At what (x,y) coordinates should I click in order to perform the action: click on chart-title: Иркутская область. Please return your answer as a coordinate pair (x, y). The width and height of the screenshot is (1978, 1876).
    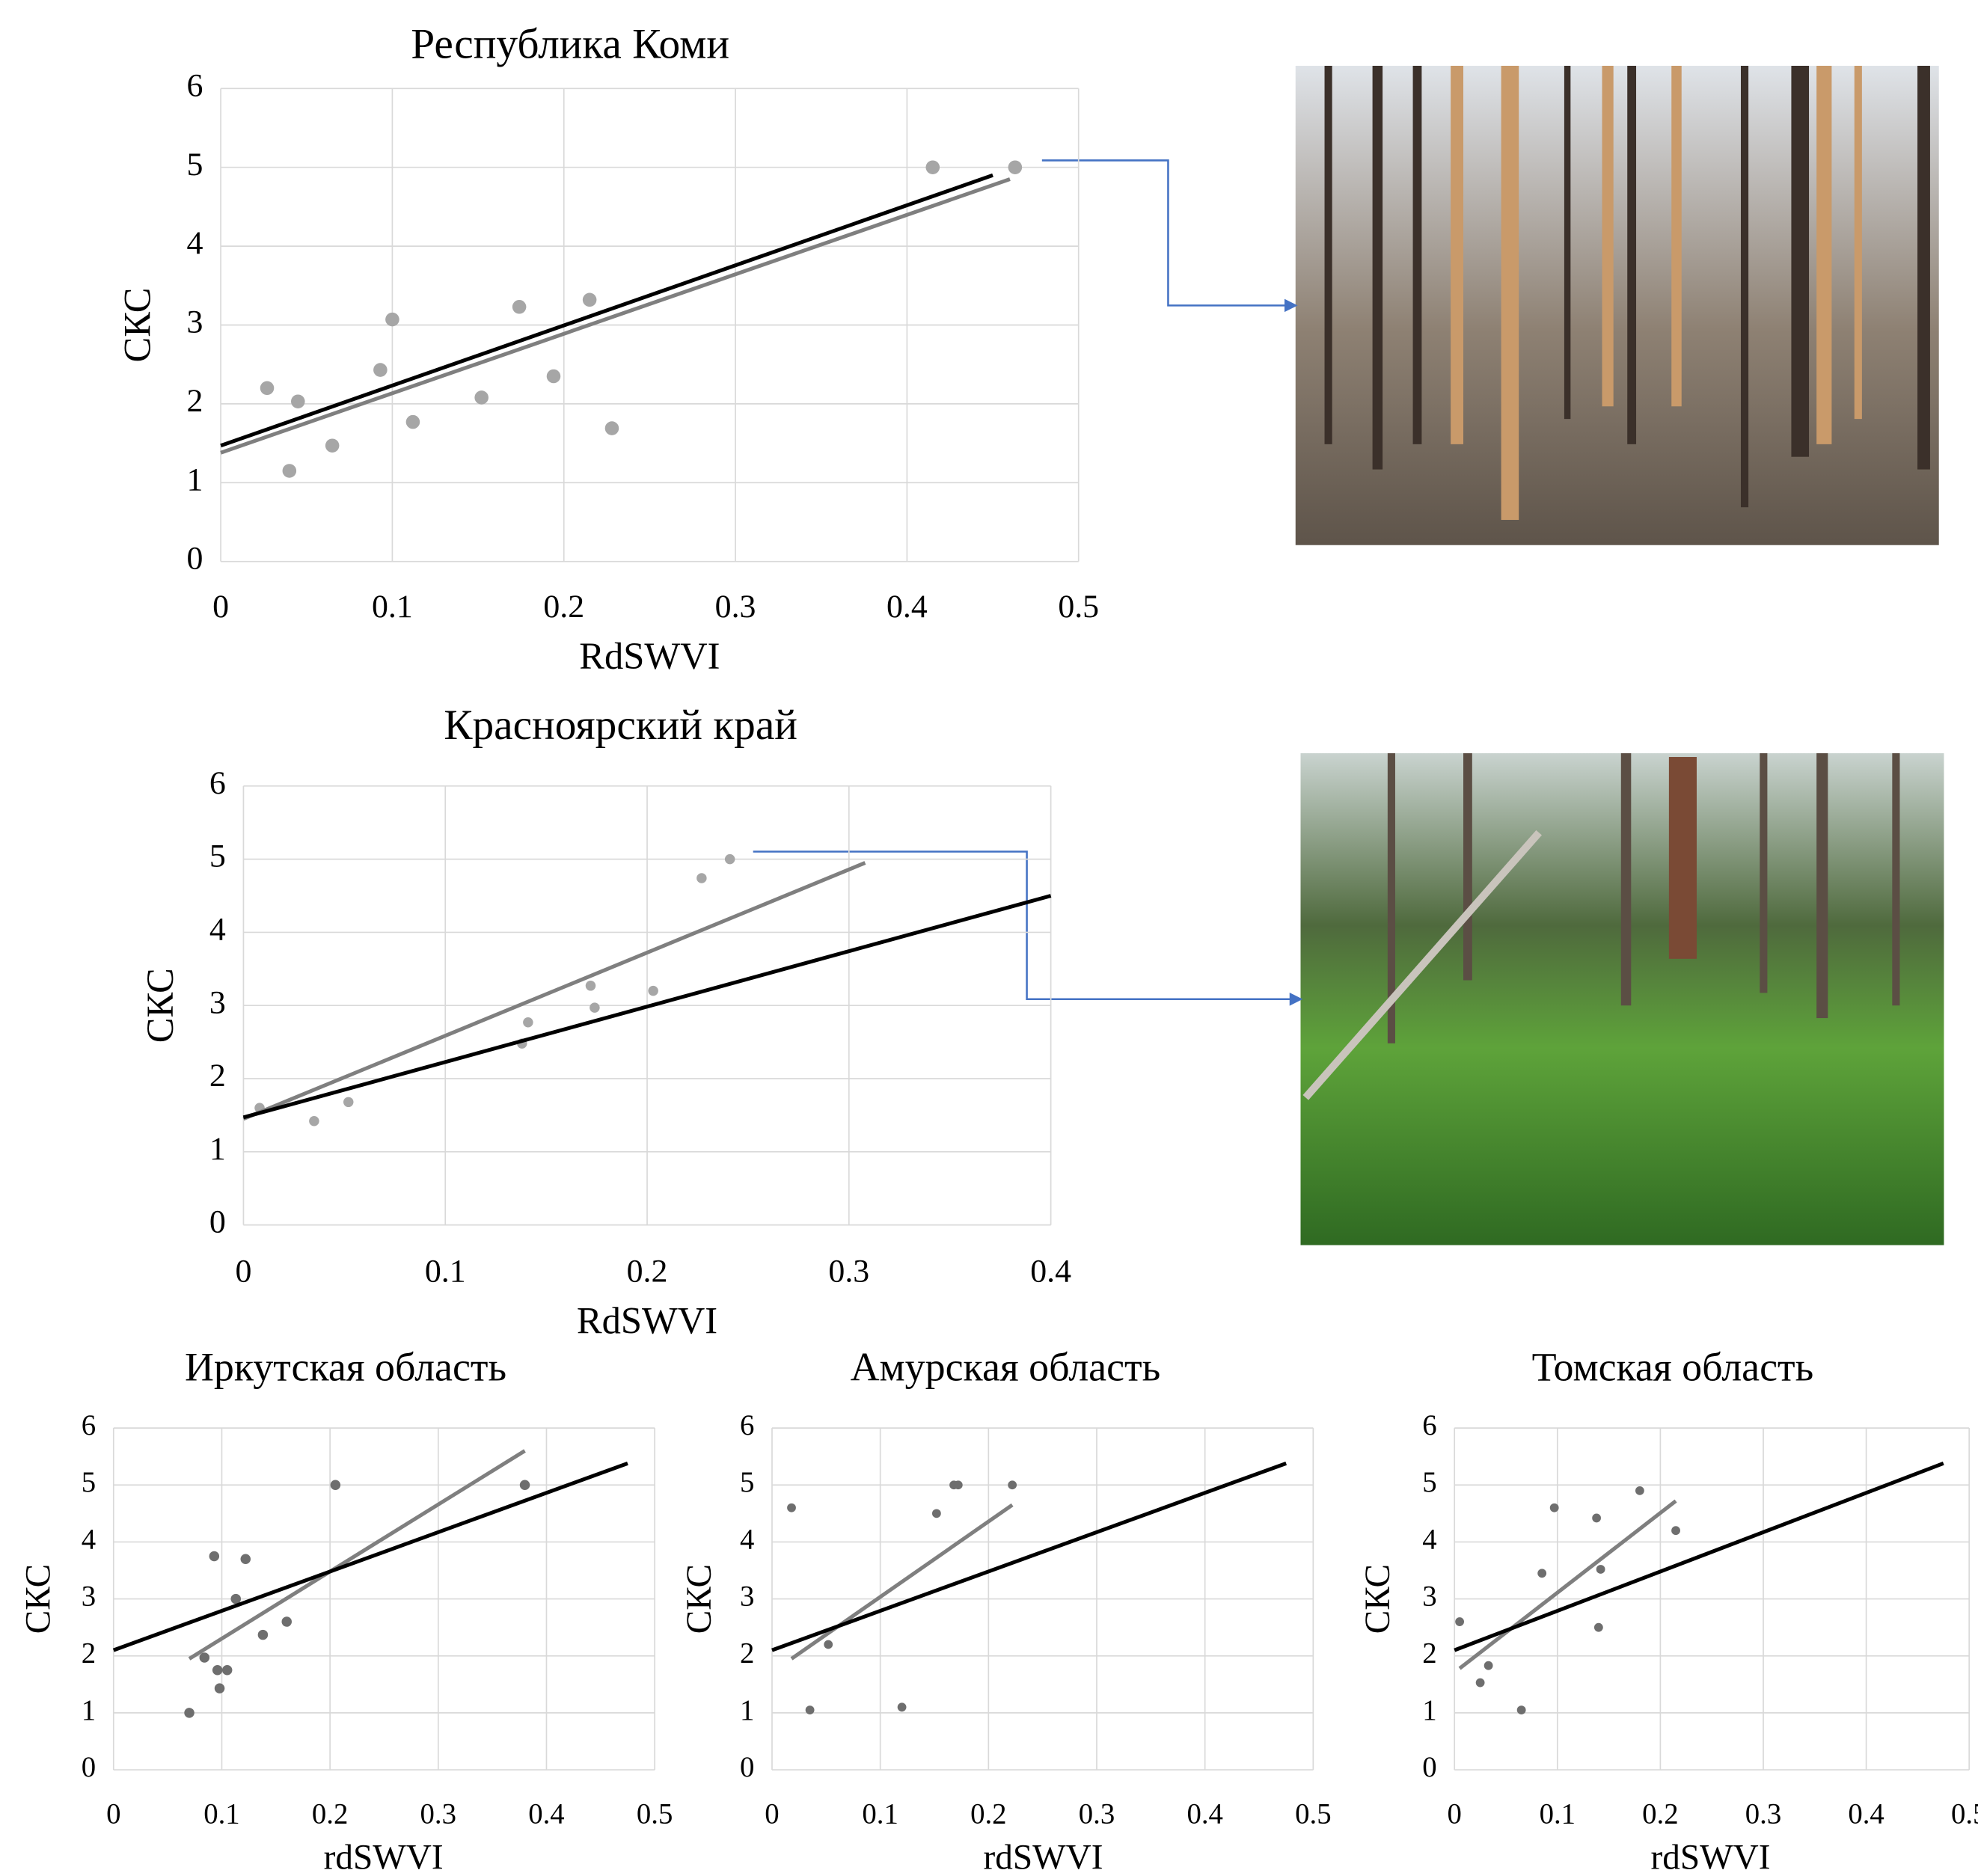
    Looking at the image, I should click on (345, 1367).